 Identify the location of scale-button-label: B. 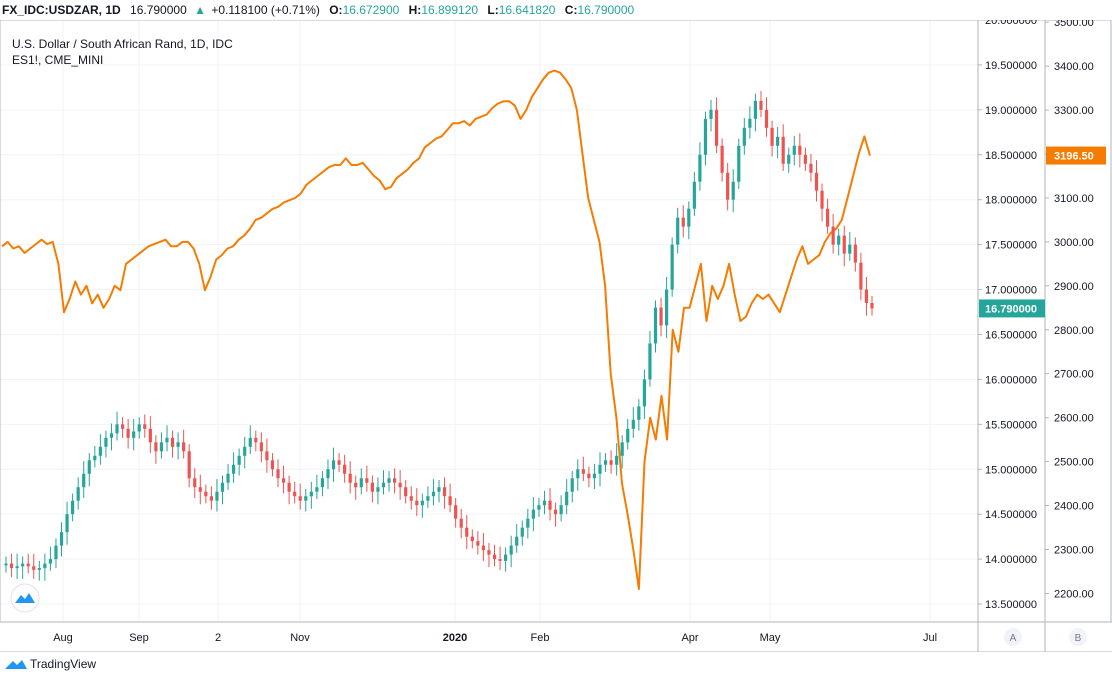
(1078, 638).